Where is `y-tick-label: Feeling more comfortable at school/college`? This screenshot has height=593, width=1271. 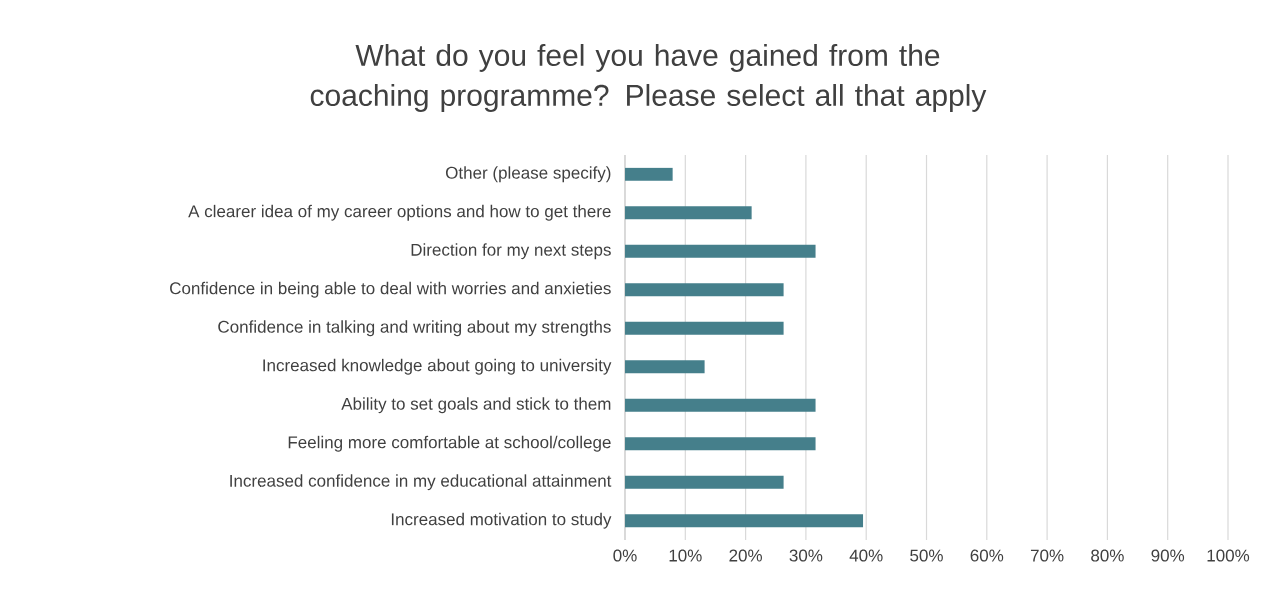 y-tick-label: Feeling more comfortable at school/college is located at coordinates (449, 443).